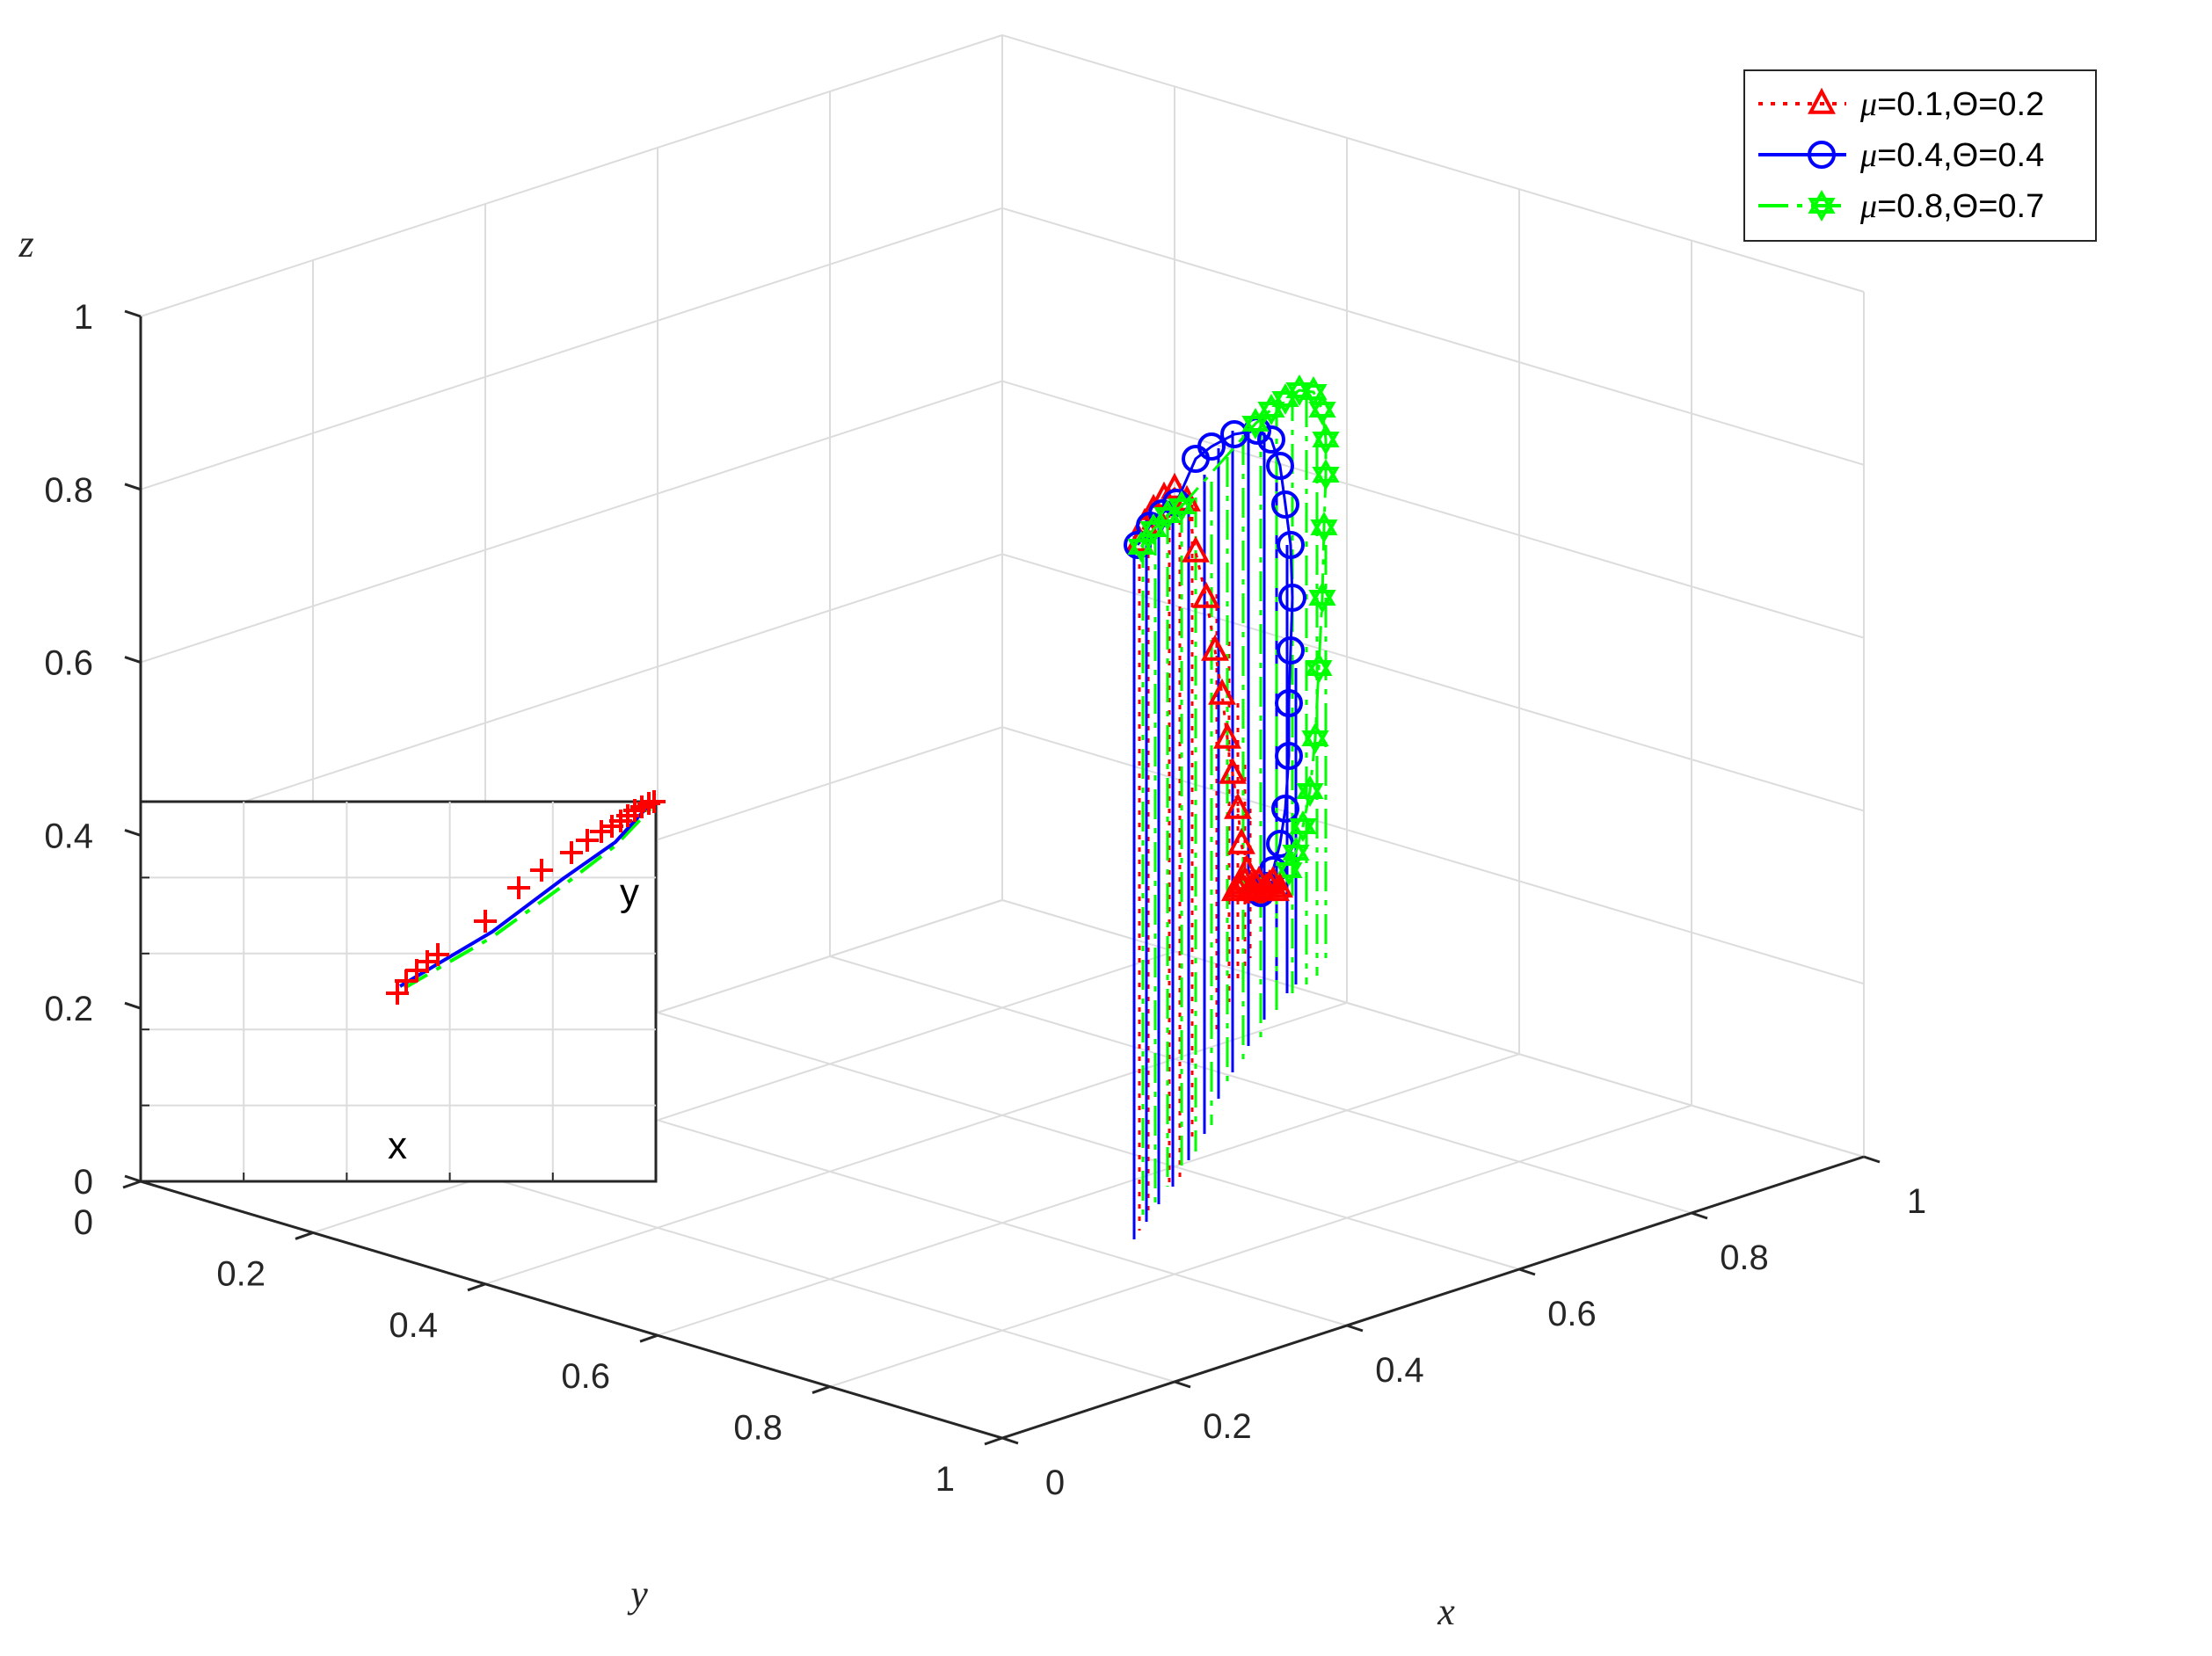  What do you see at coordinates (1446, 1611) in the screenshot?
I see `x-axis-label: x` at bounding box center [1446, 1611].